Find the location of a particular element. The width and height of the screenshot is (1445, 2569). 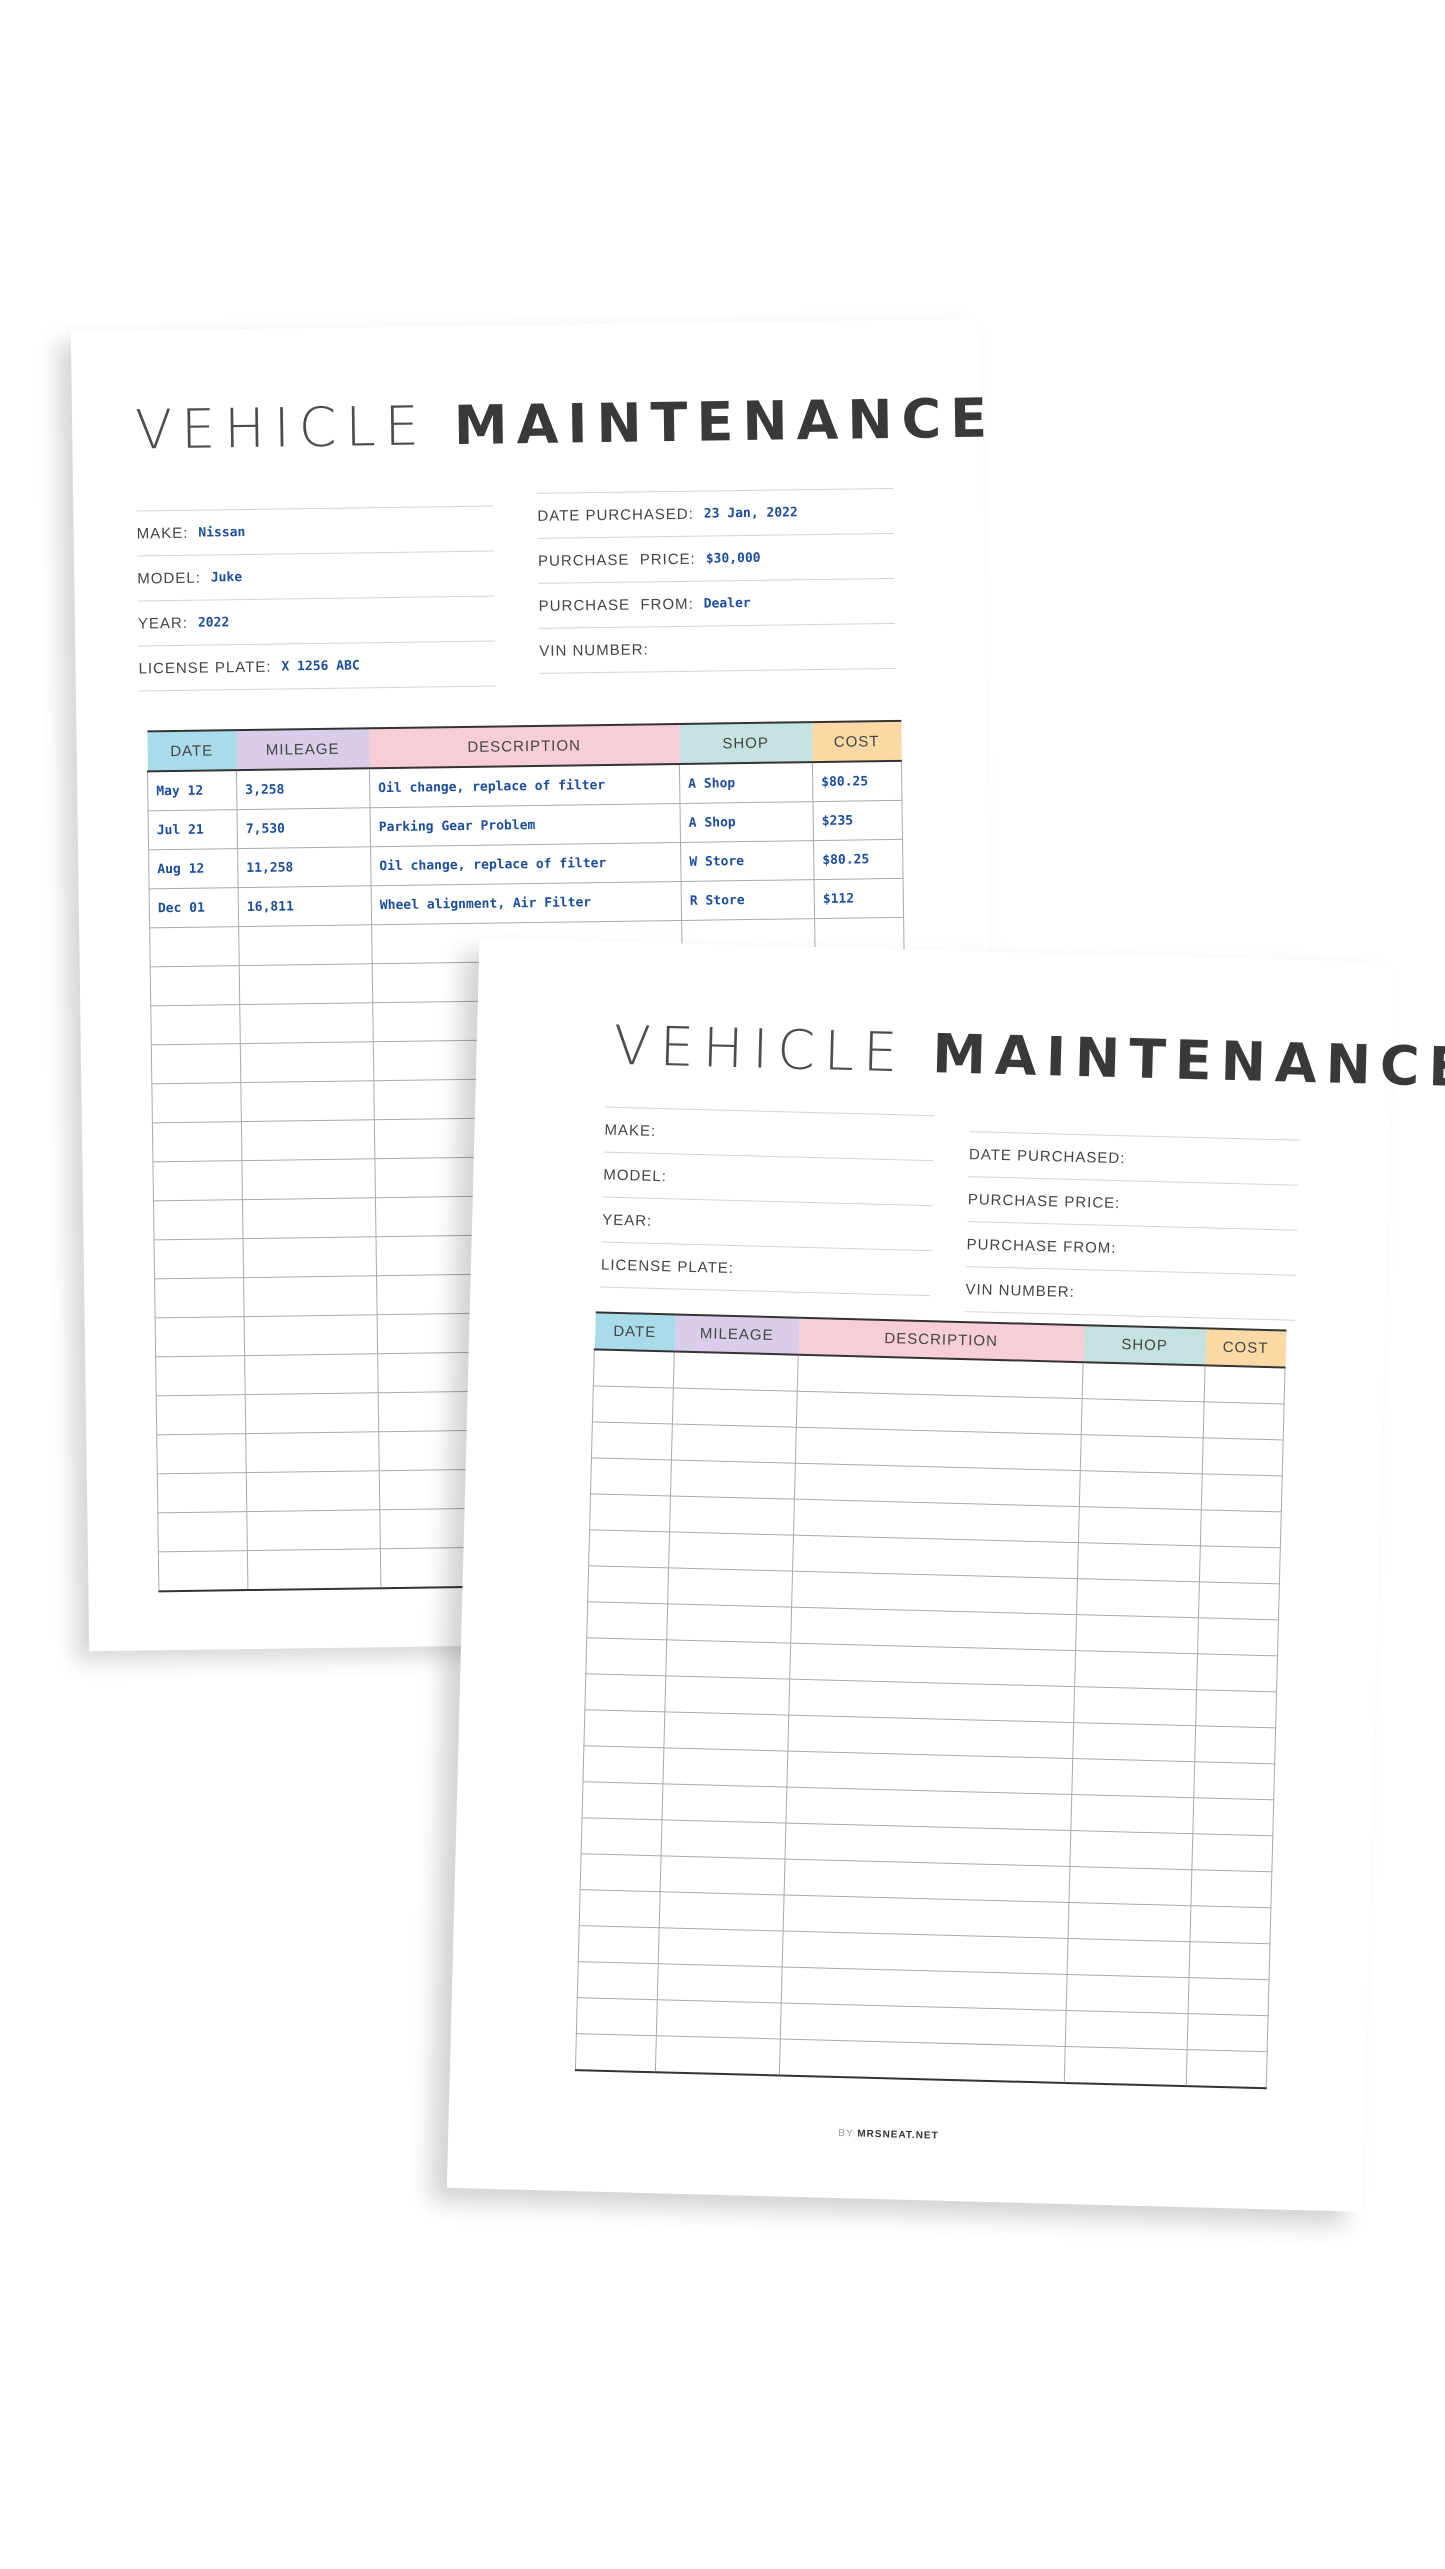

table-cell: A Shop is located at coordinates (746, 783).